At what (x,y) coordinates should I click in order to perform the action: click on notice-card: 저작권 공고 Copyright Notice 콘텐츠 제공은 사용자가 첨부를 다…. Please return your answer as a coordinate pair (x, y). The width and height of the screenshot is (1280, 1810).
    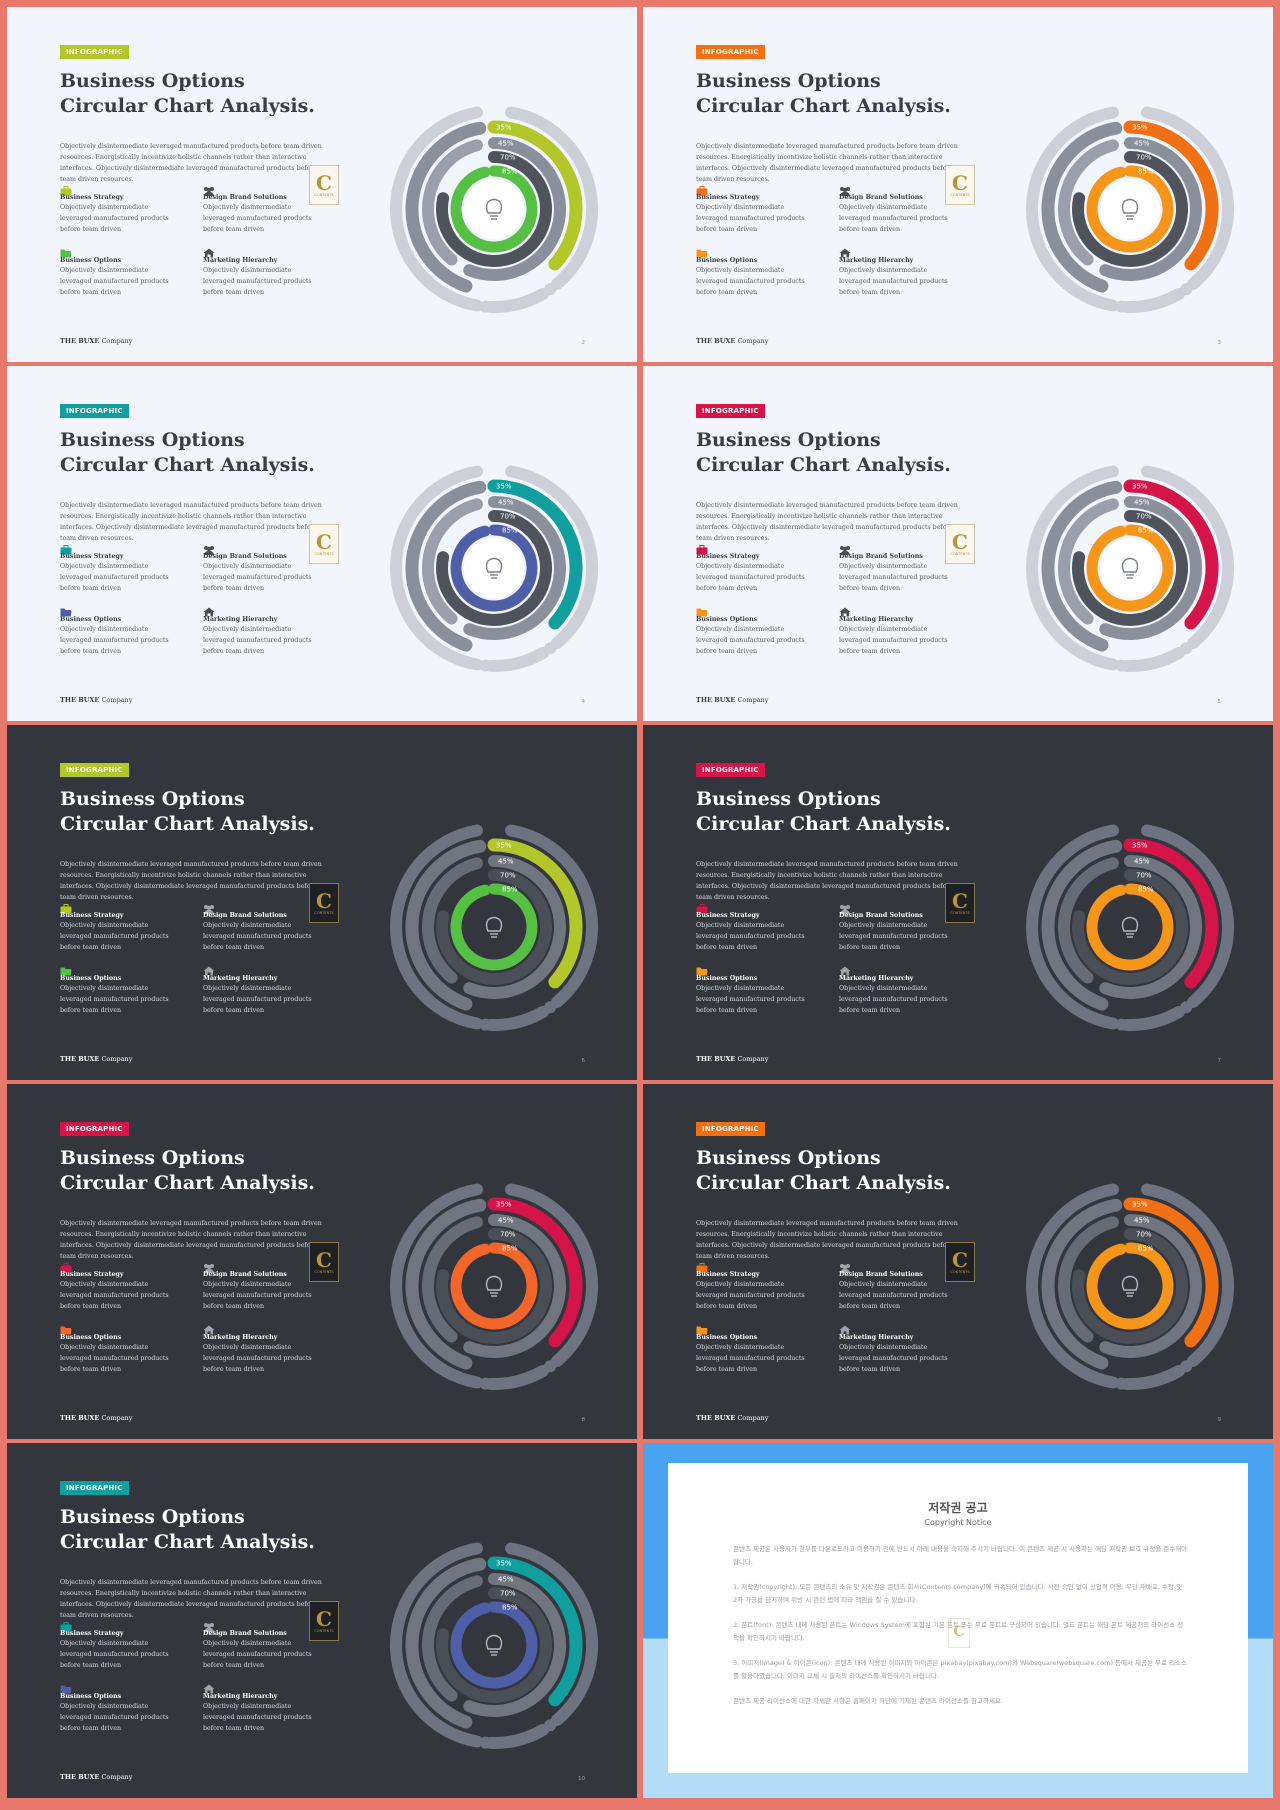
    Looking at the image, I should click on (958, 1618).